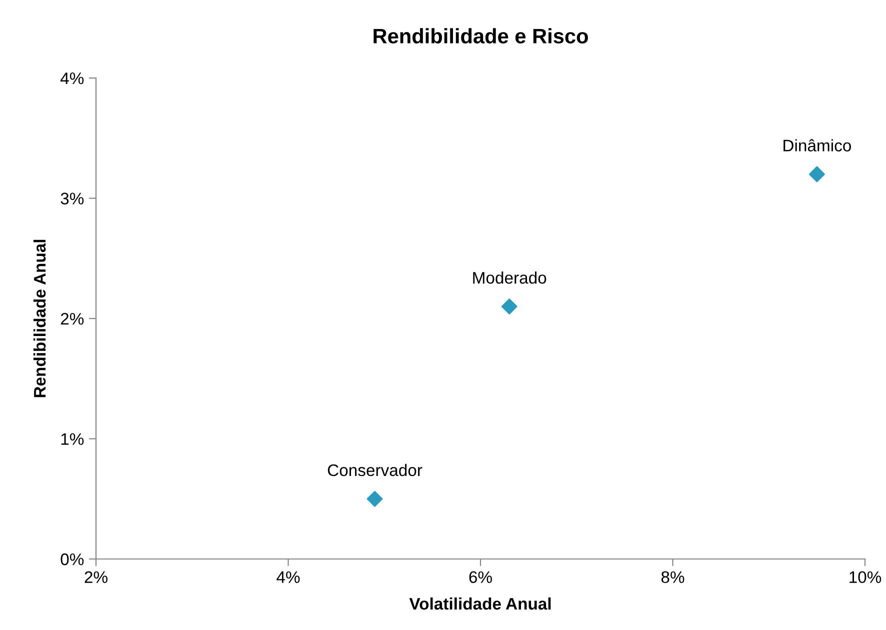  Describe the element at coordinates (672, 577) in the screenshot. I see `x-tick-label: 8%` at that location.